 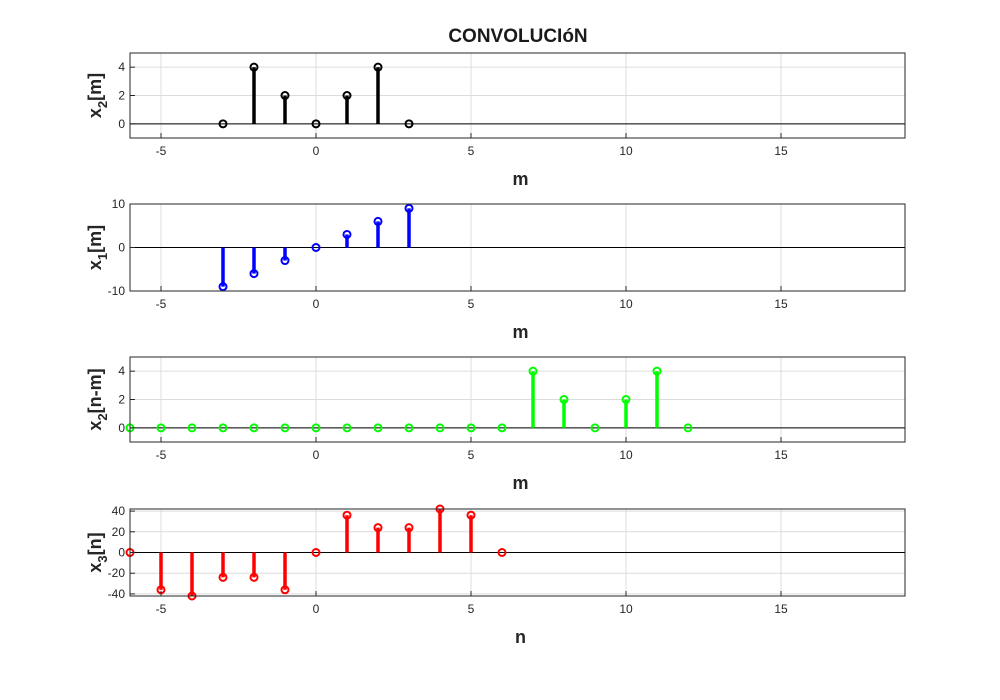 I want to click on y-tick-label: 20, so click(x=119, y=532).